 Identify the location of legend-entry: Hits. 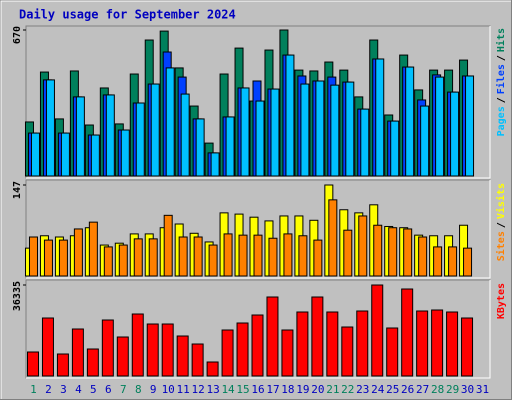
(501, 40).